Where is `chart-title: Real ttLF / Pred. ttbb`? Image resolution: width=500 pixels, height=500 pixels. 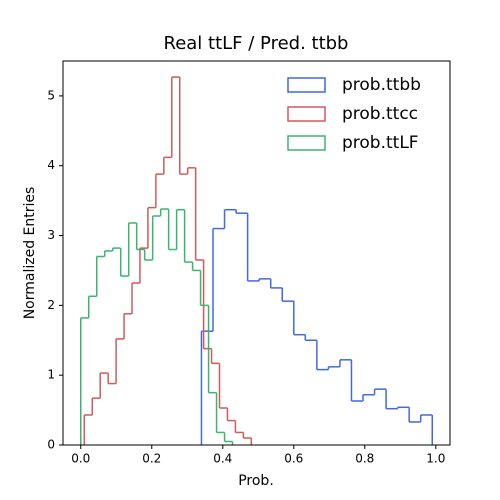 chart-title: Real ttLF / Pred. ttbb is located at coordinates (256, 43).